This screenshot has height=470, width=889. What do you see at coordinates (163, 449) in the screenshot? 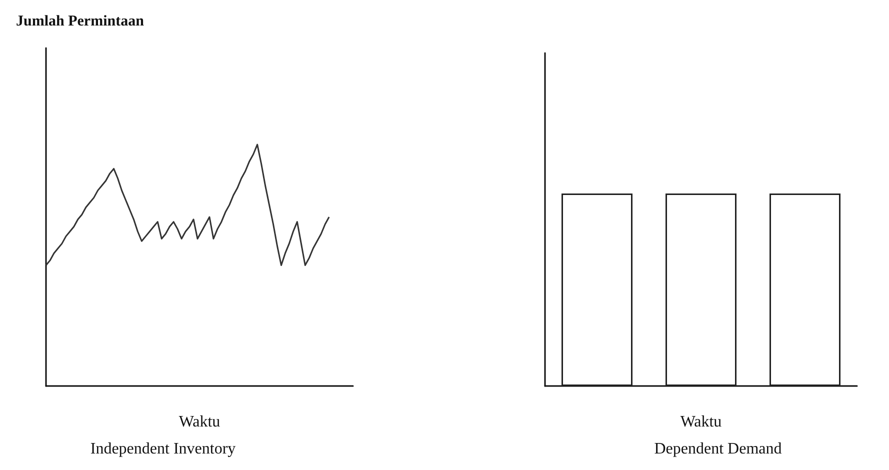
I see `text: Independent Inventory` at bounding box center [163, 449].